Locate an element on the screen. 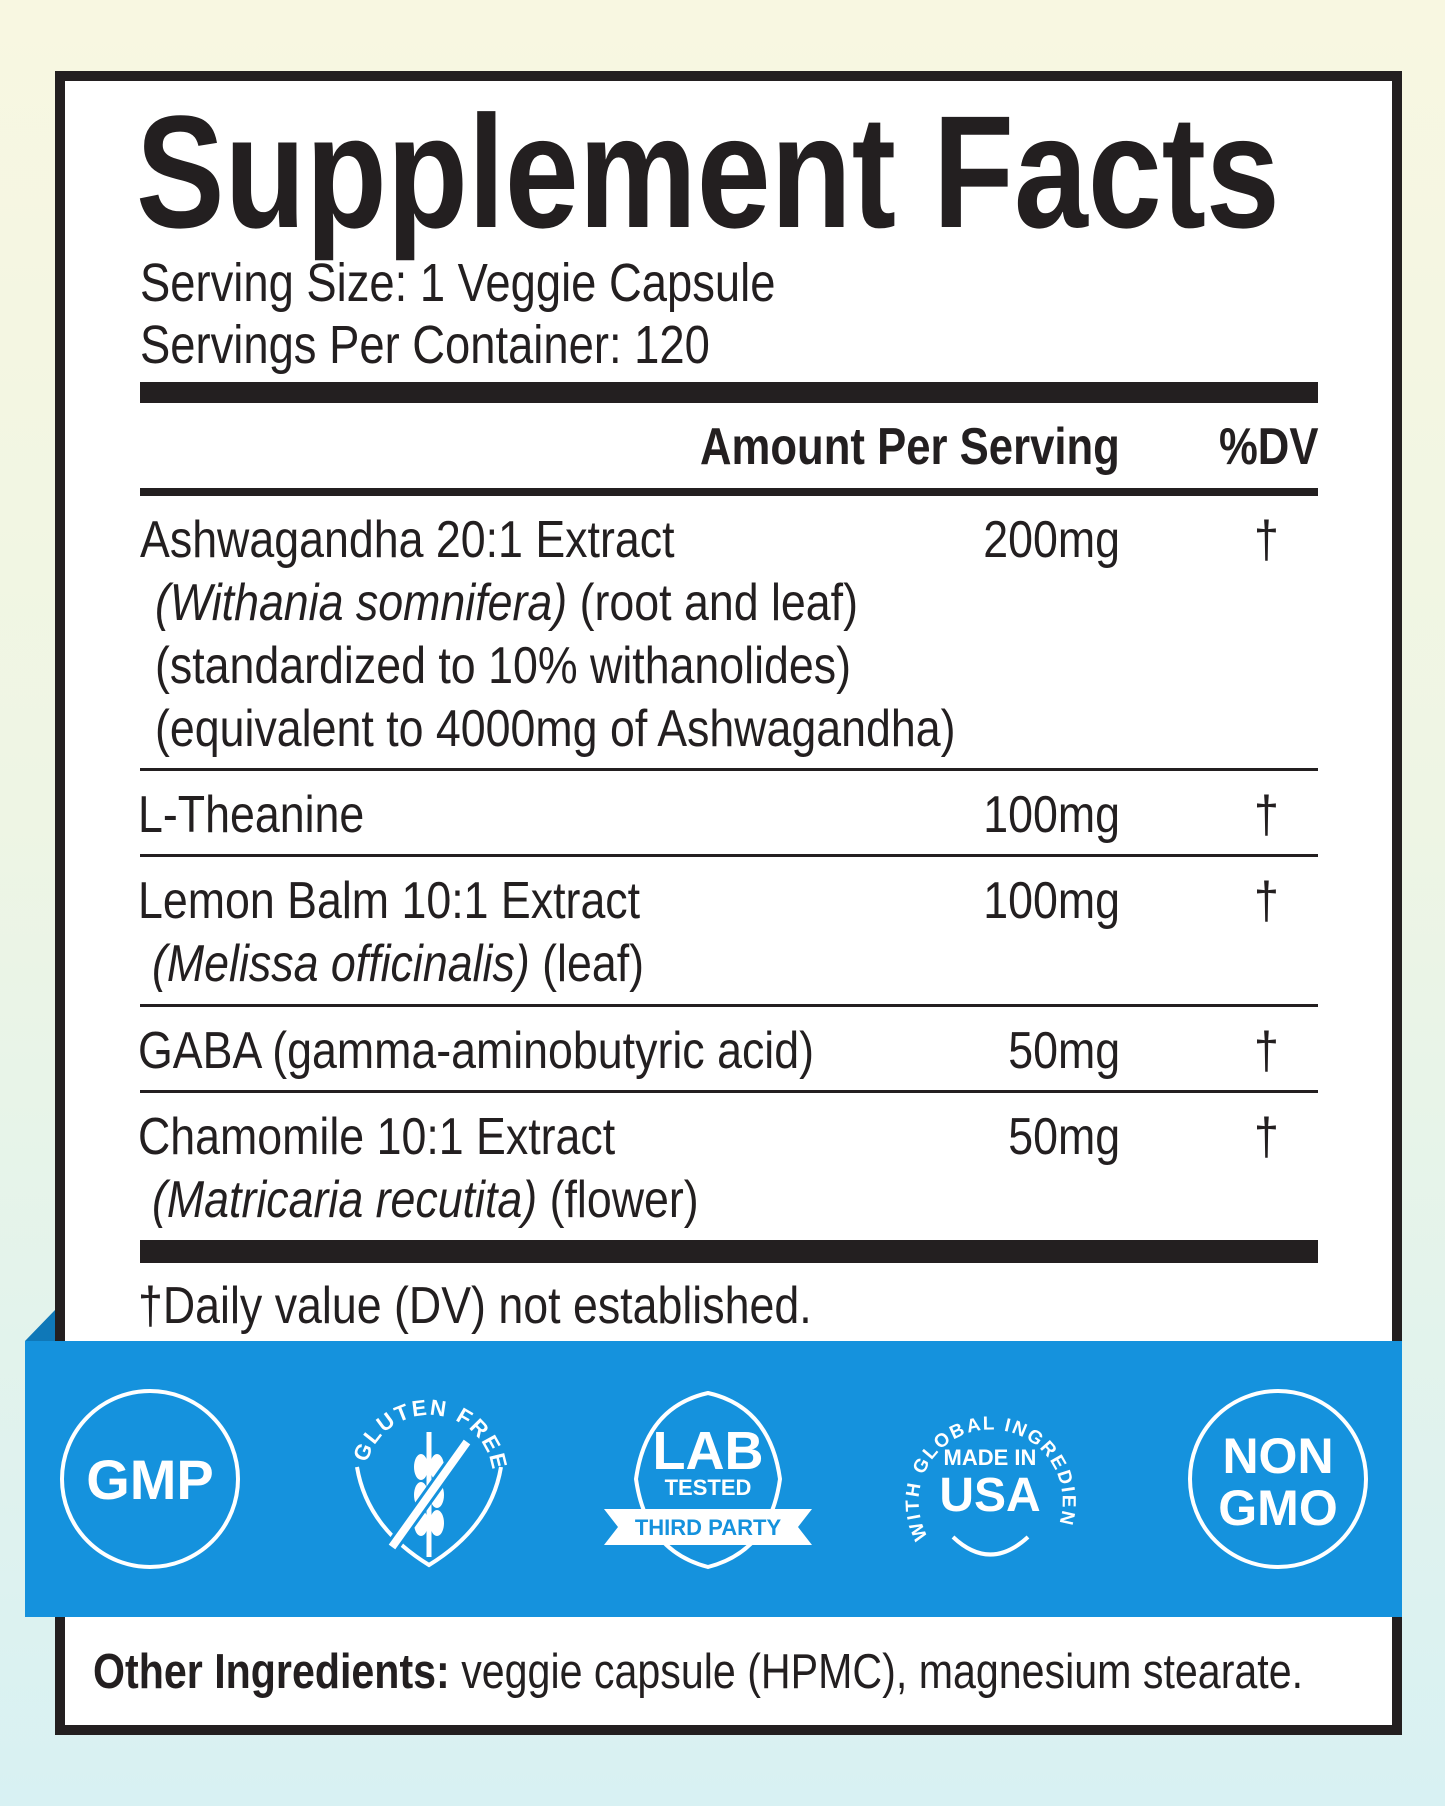 The image size is (1445, 1806). lab-text: LAB is located at coordinates (708, 1451).